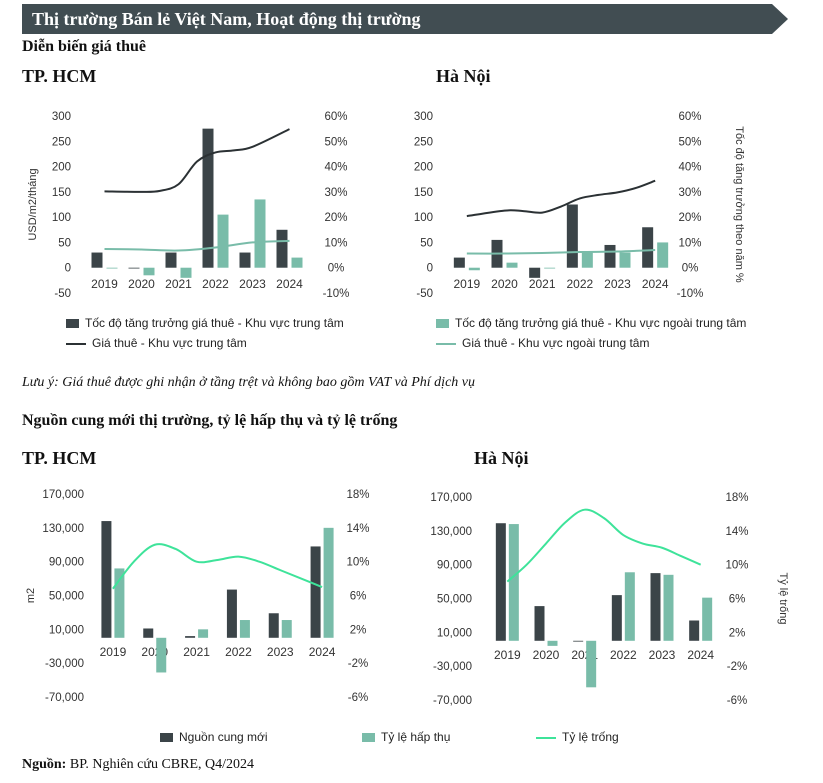 Image resolution: width=823 pixels, height=783 pixels. What do you see at coordinates (358, 630) in the screenshot?
I see `y2-tick-label: 2%` at bounding box center [358, 630].